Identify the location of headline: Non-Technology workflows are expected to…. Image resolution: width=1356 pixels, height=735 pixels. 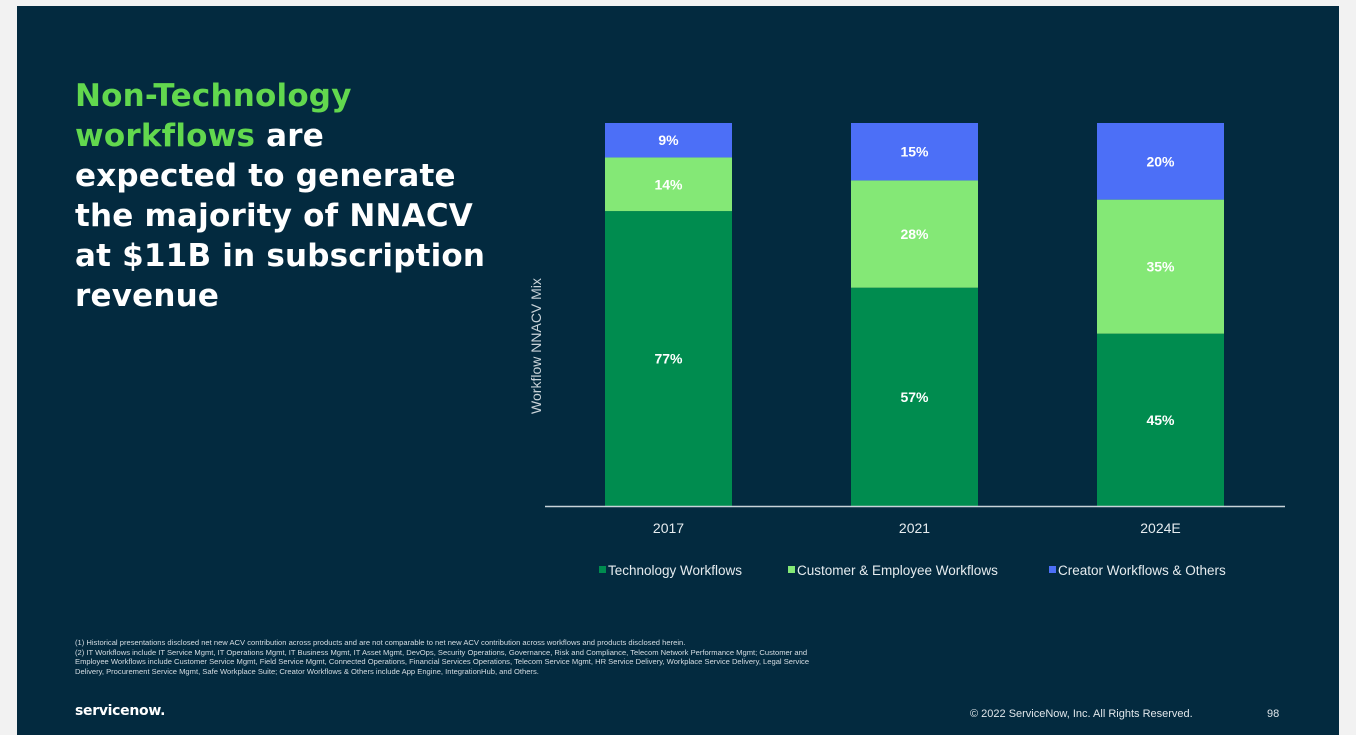
(285, 196).